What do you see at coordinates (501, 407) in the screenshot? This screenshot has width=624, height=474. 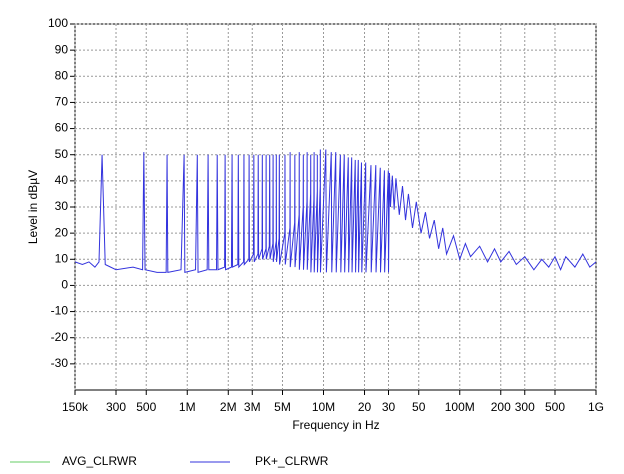 I see `x-tick-label: 200` at bounding box center [501, 407].